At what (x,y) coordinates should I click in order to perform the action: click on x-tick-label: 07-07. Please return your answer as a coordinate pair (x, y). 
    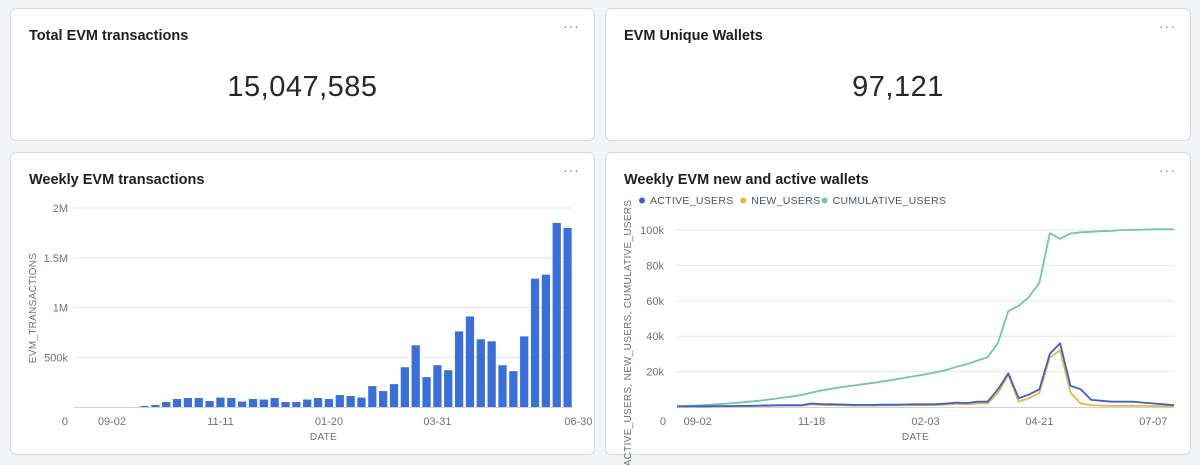
    Looking at the image, I should click on (1153, 422).